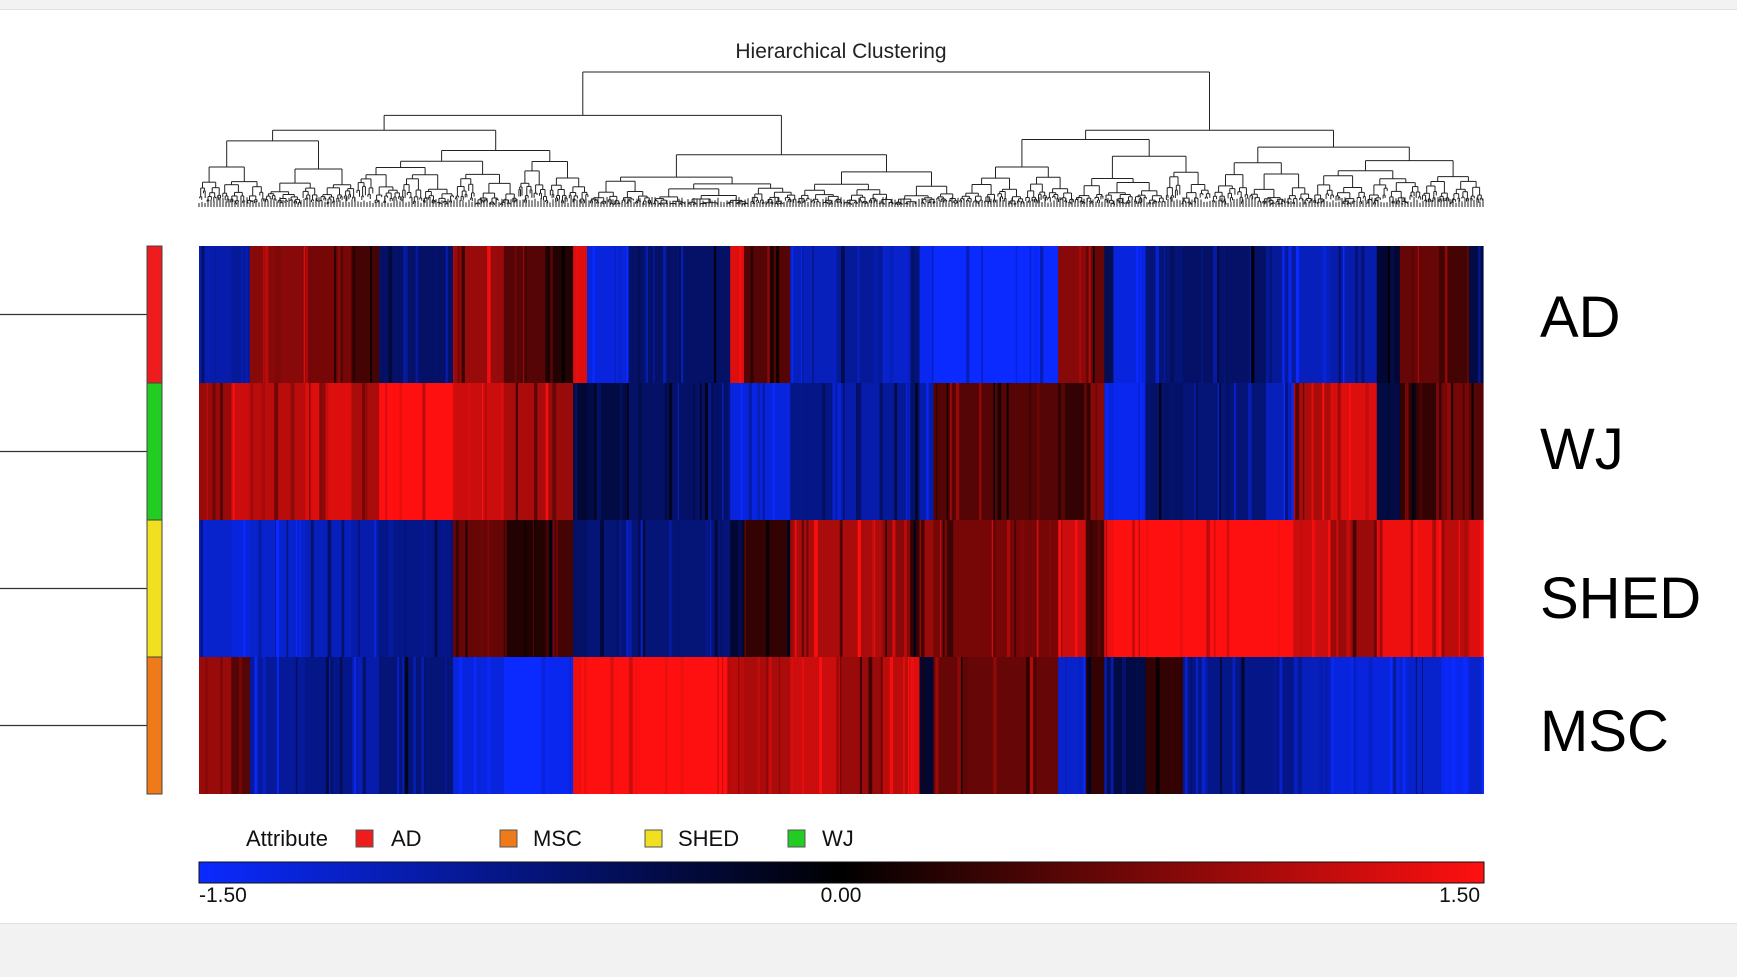 The height and width of the screenshot is (977, 1737). What do you see at coordinates (287, 838) in the screenshot?
I see `legend-title: Attribute` at bounding box center [287, 838].